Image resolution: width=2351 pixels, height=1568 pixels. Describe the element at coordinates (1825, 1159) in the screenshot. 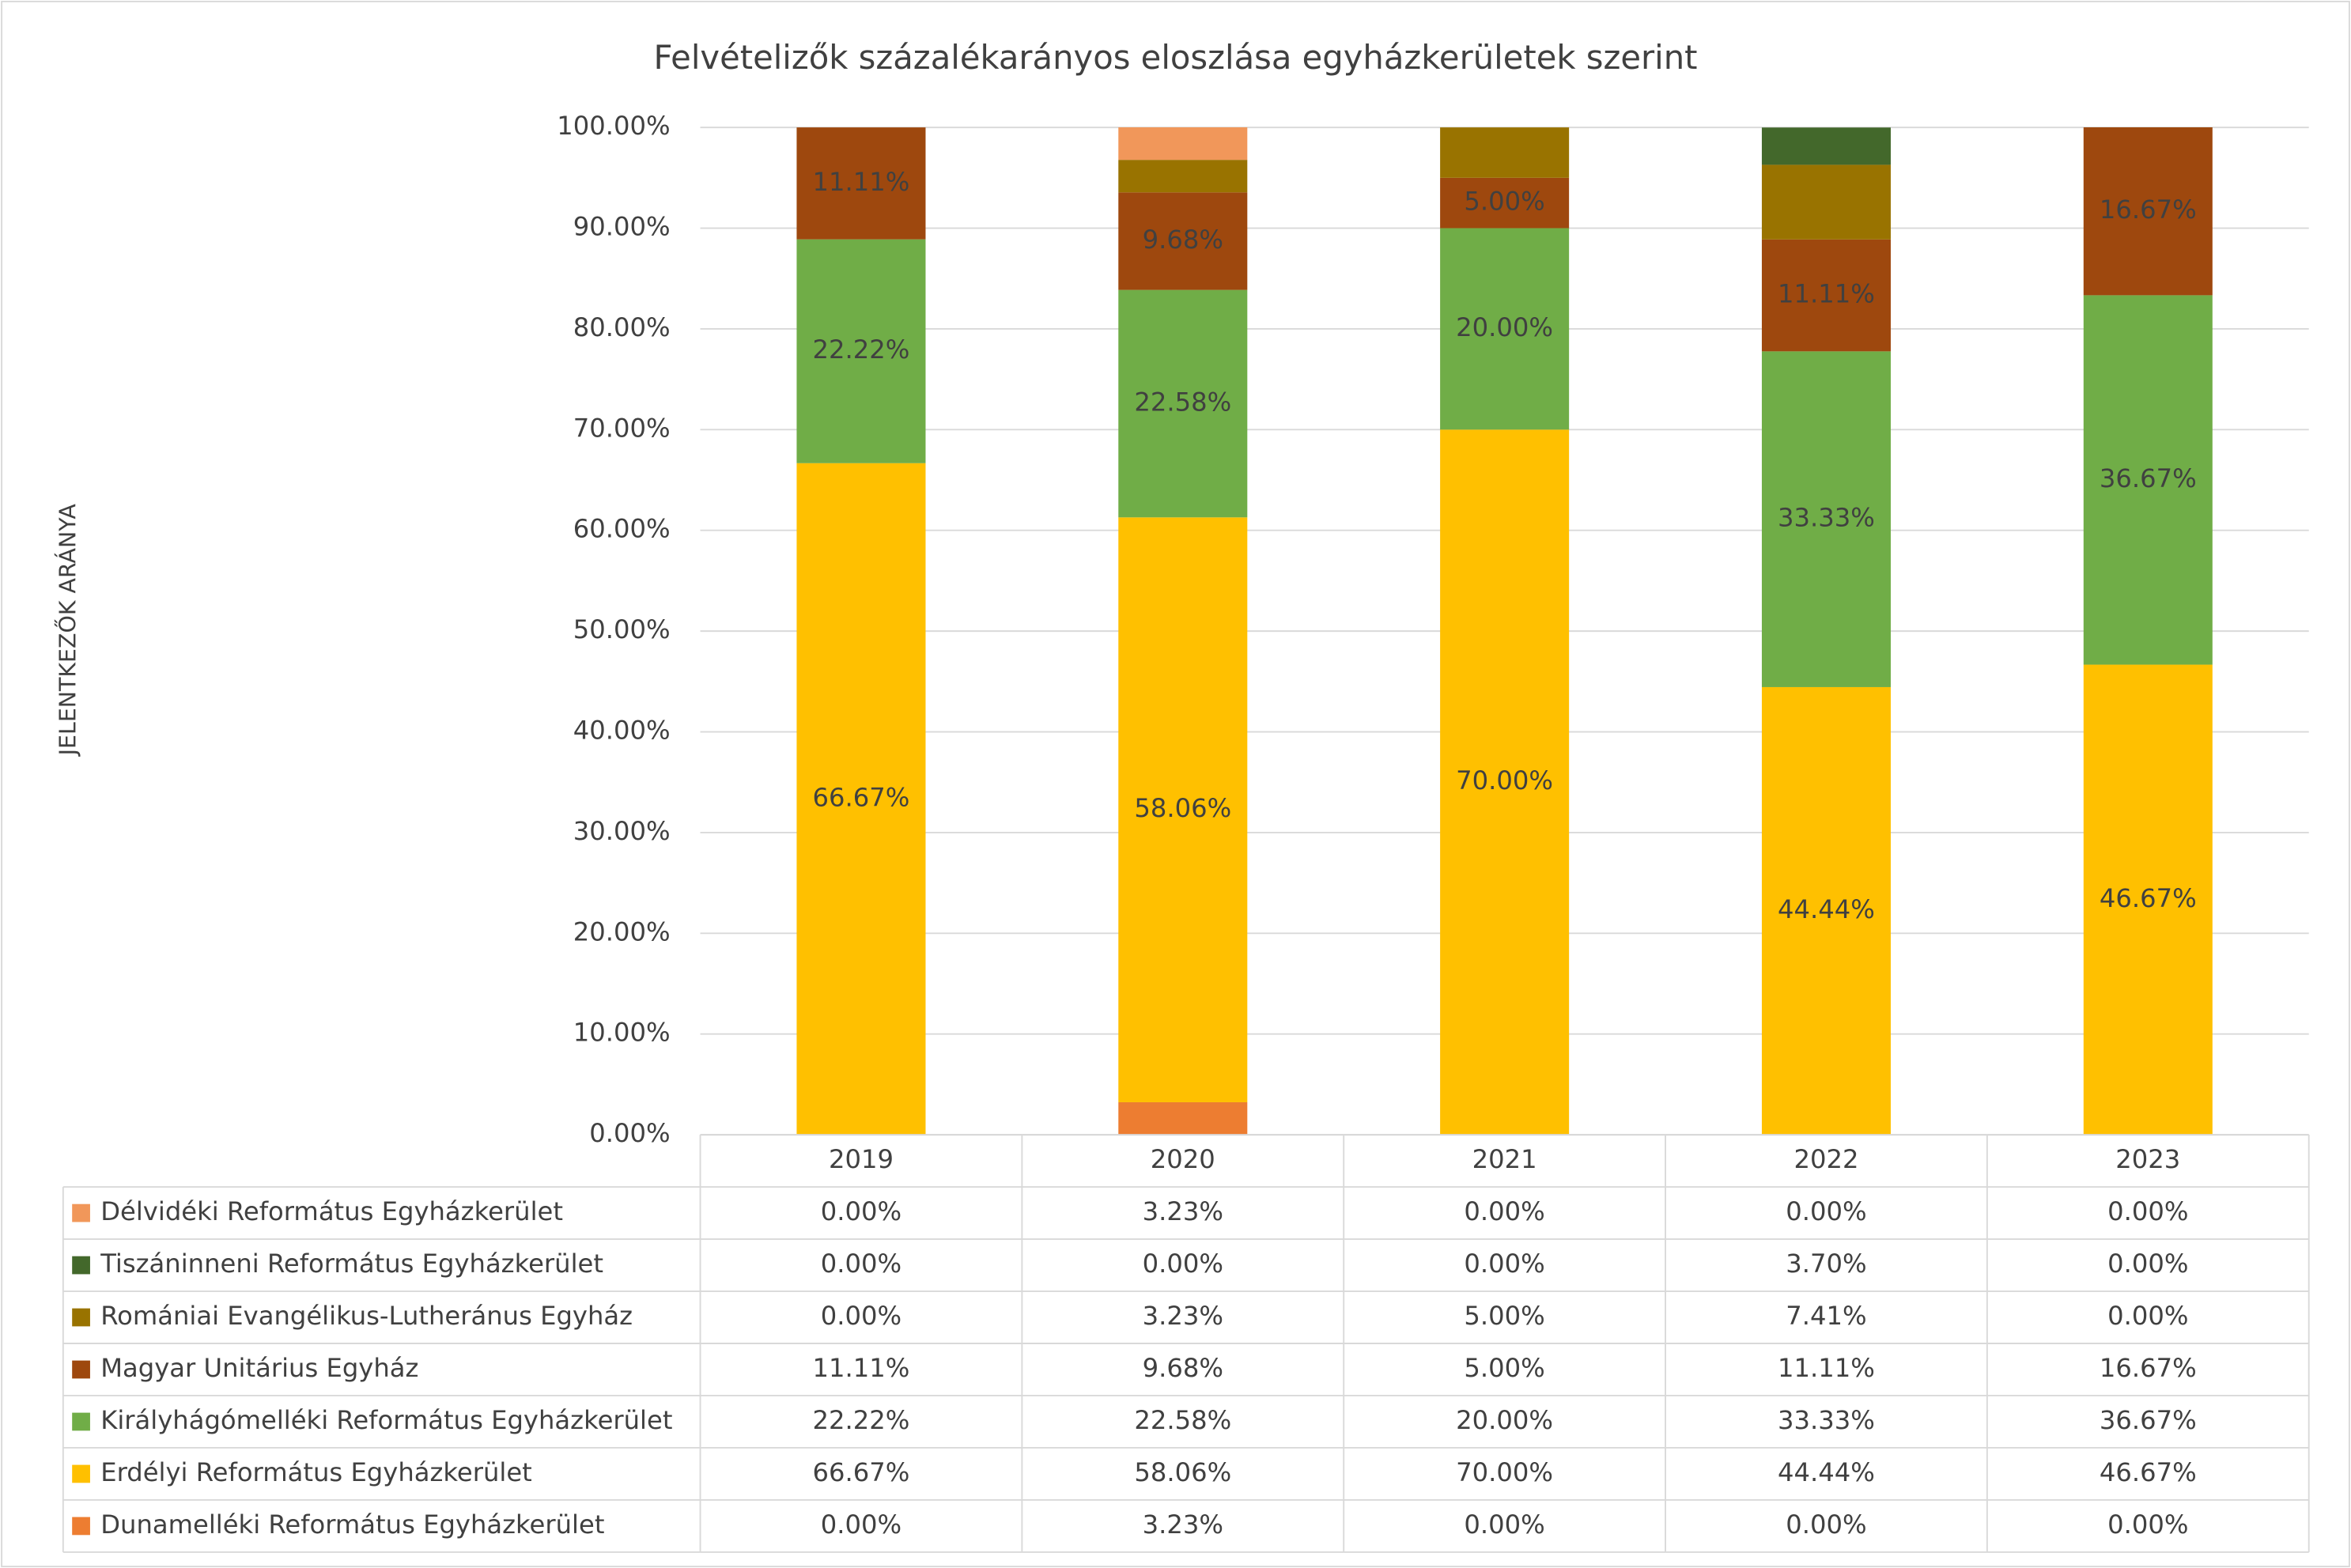

I see `x-tick-label: 2022` at that location.